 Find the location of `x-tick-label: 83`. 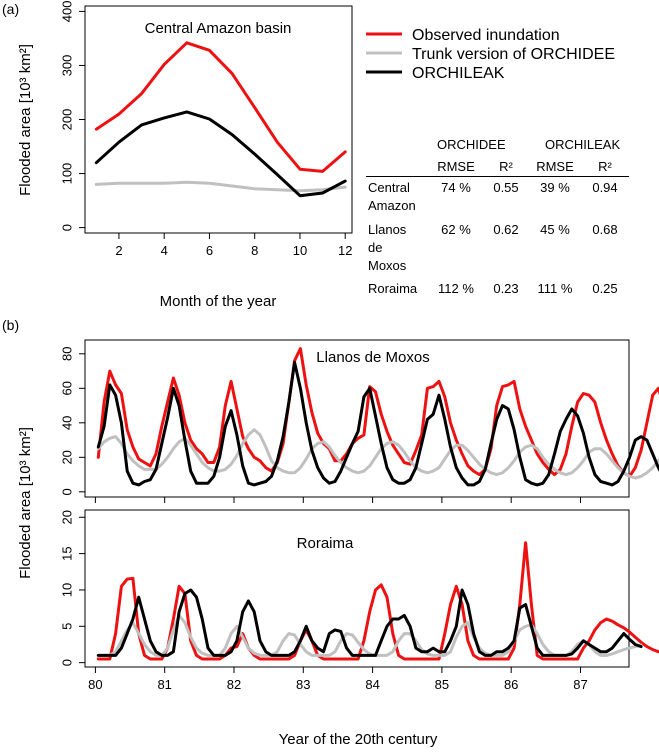

x-tick-label: 83 is located at coordinates (303, 684).